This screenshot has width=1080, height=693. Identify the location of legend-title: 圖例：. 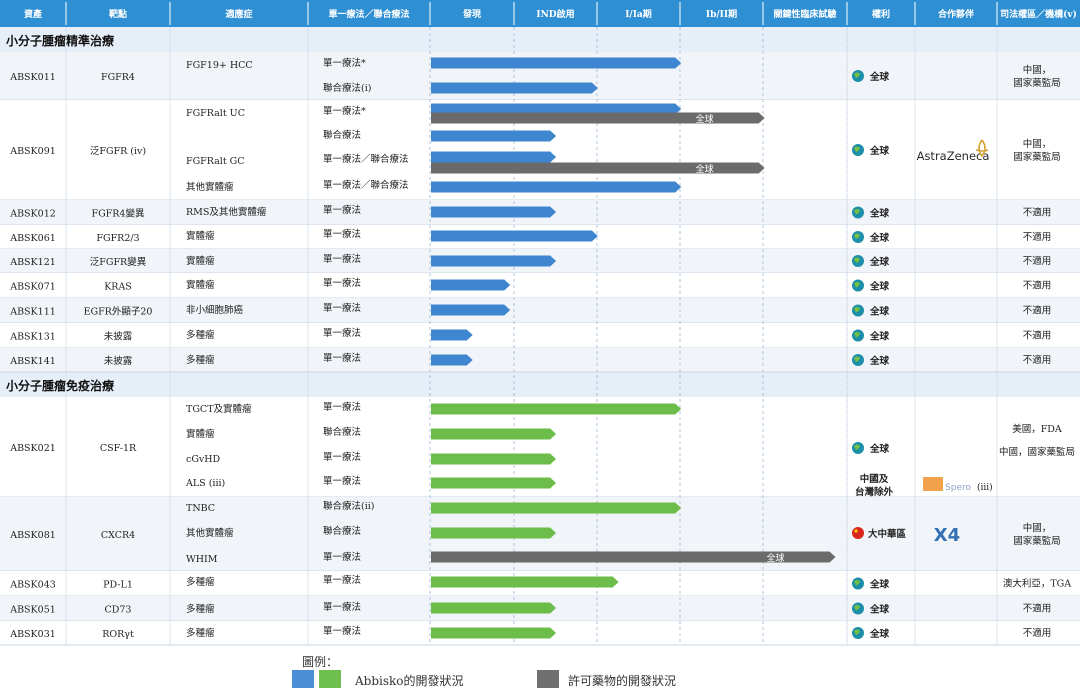
(320, 662).